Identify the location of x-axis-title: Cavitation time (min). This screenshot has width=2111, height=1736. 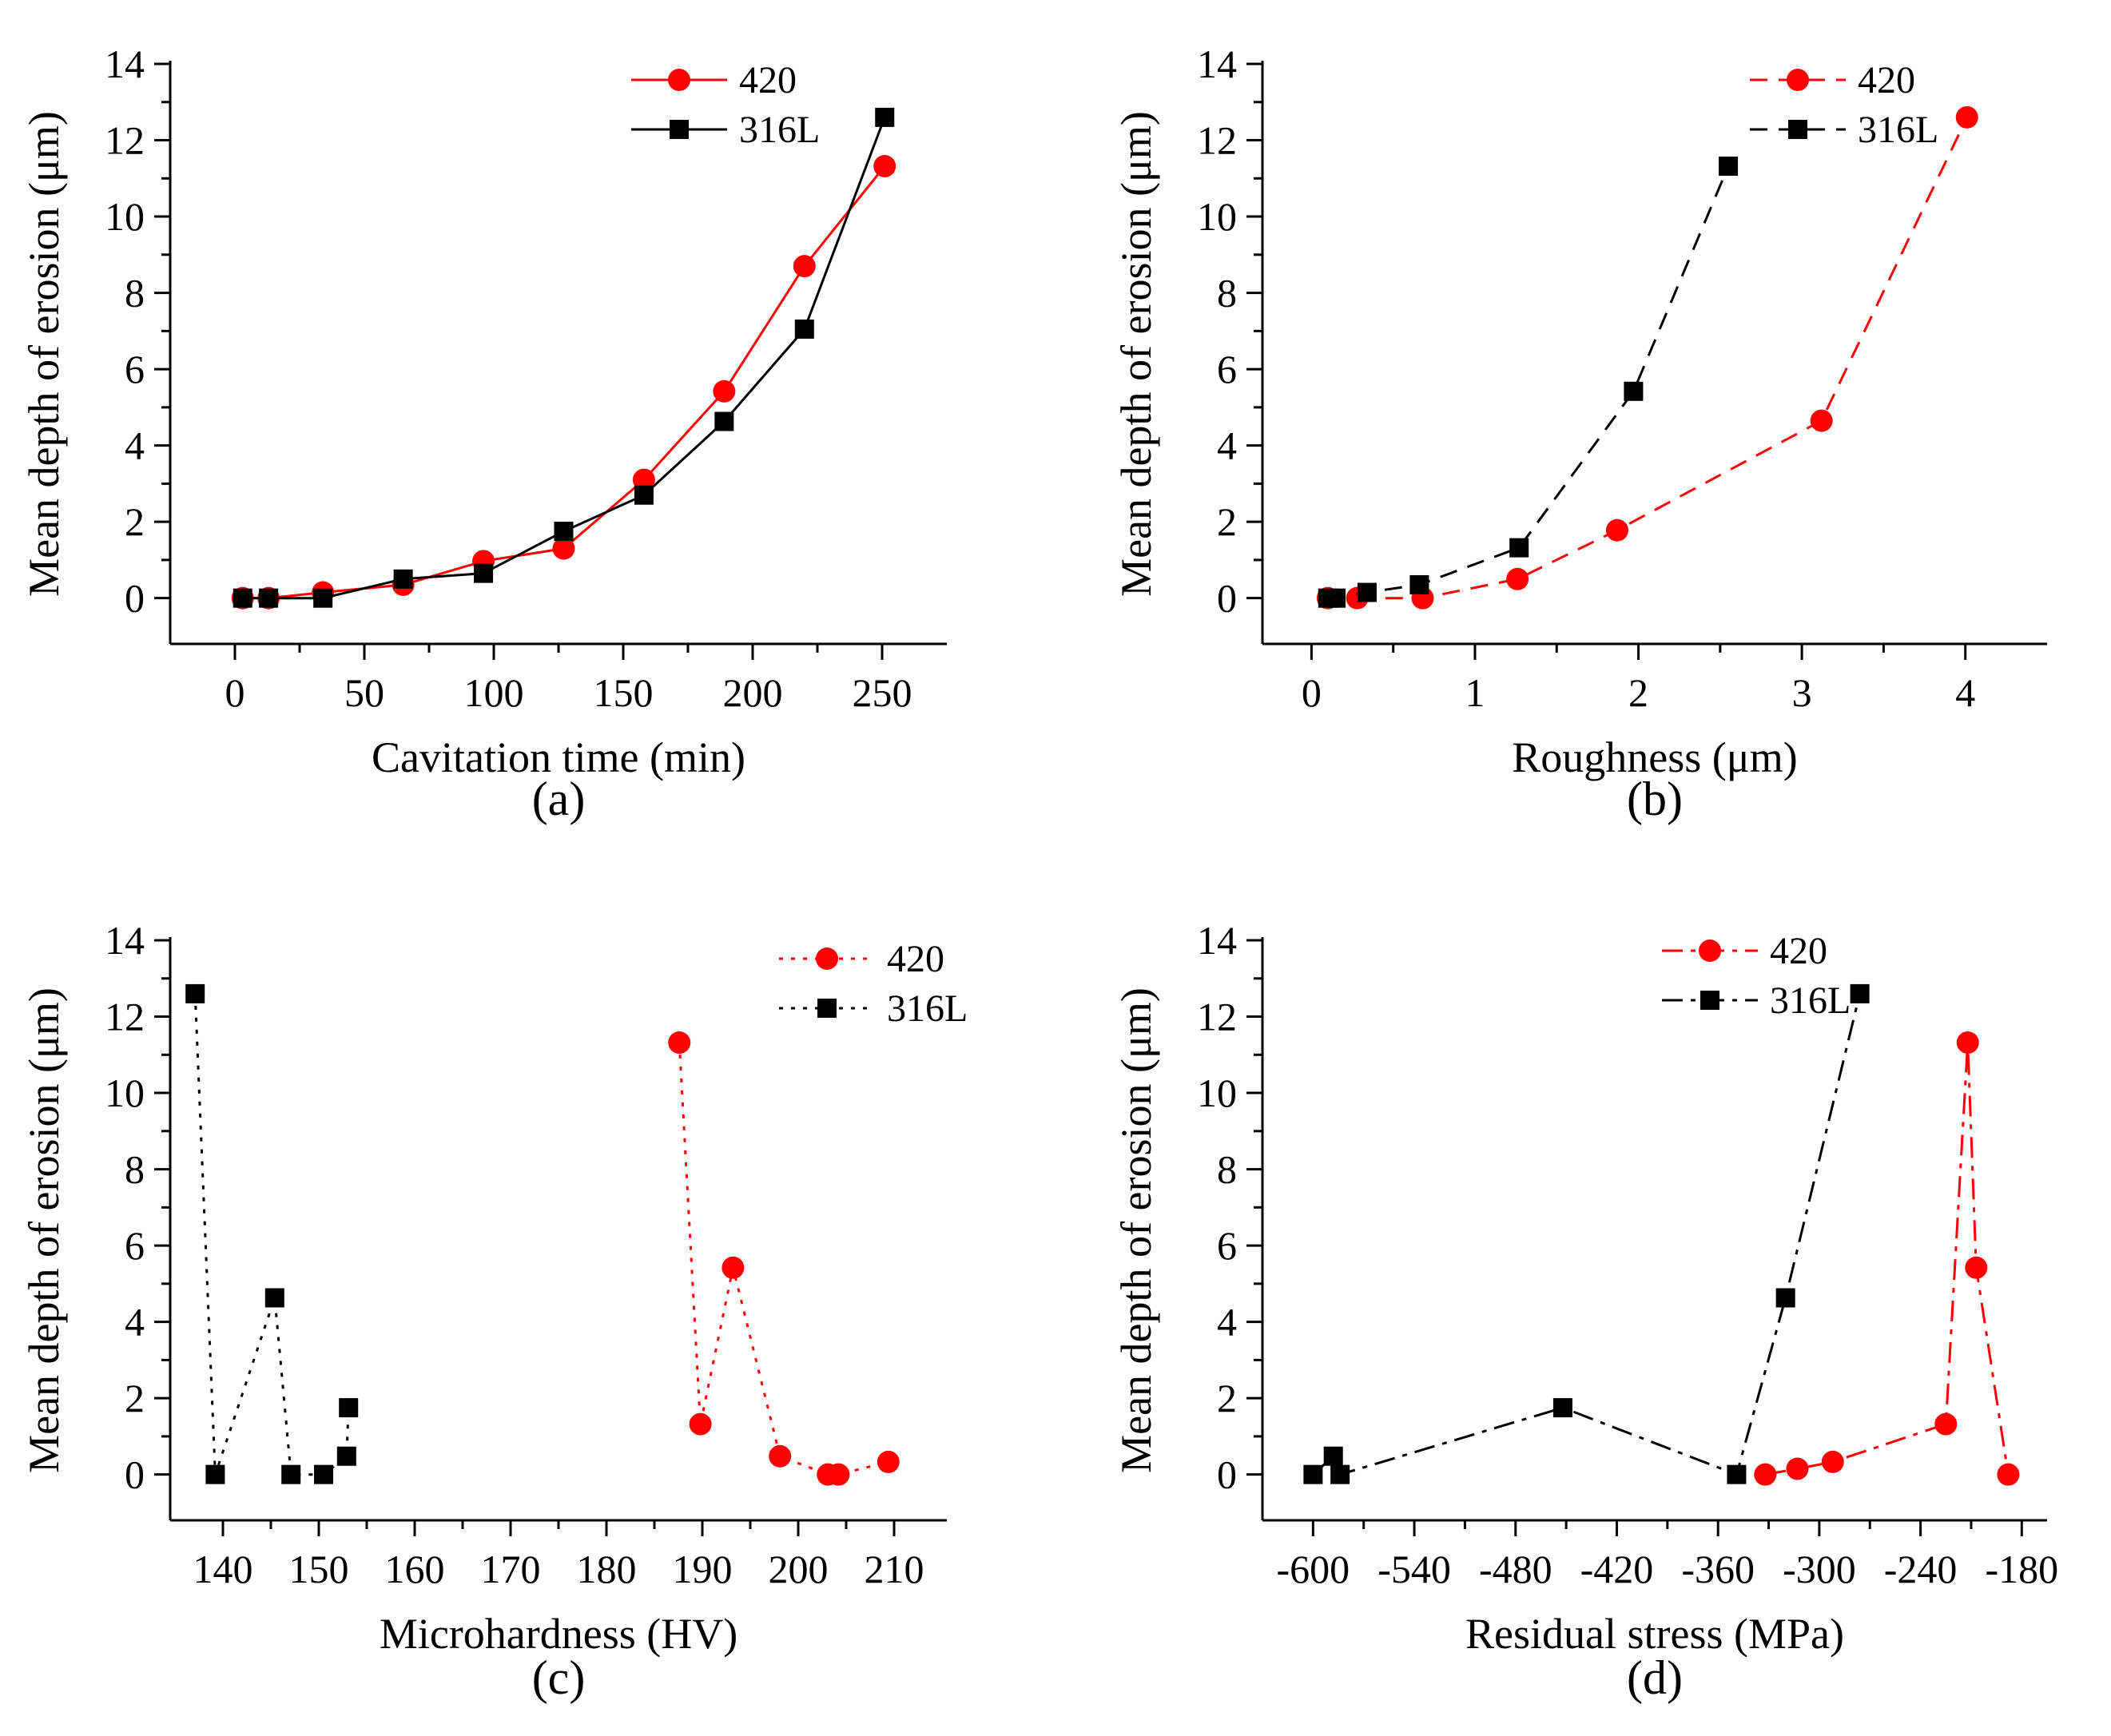
(558, 757).